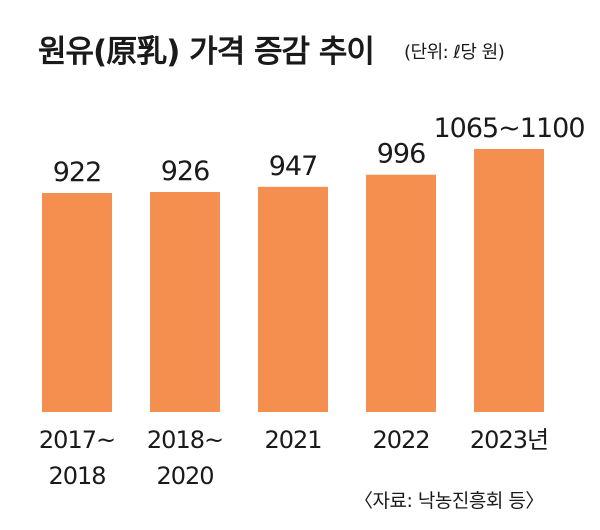 The width and height of the screenshot is (600, 530). I want to click on source-note: 〈자료: 낙농진흥회 등〉, so click(449, 501).